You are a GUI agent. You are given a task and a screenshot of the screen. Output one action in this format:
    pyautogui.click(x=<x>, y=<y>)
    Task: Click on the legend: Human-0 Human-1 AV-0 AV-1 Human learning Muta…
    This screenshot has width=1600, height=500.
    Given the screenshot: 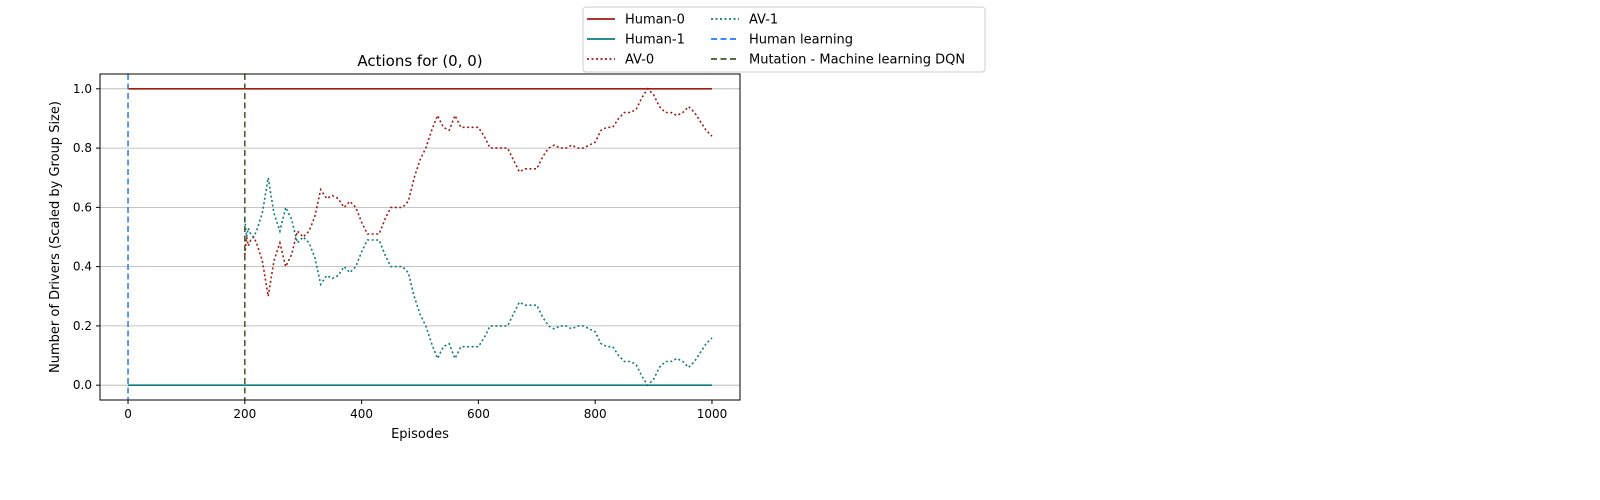 What is the action you would take?
    pyautogui.click(x=784, y=39)
    